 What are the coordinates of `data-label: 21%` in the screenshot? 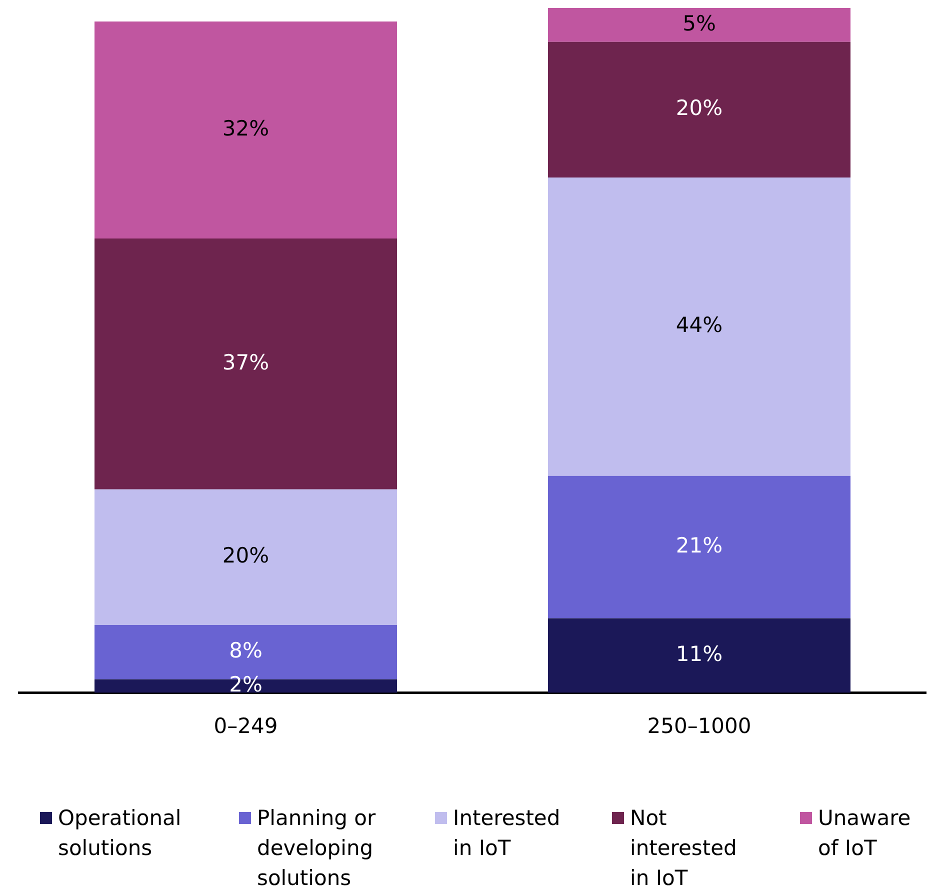 It's located at (699, 545).